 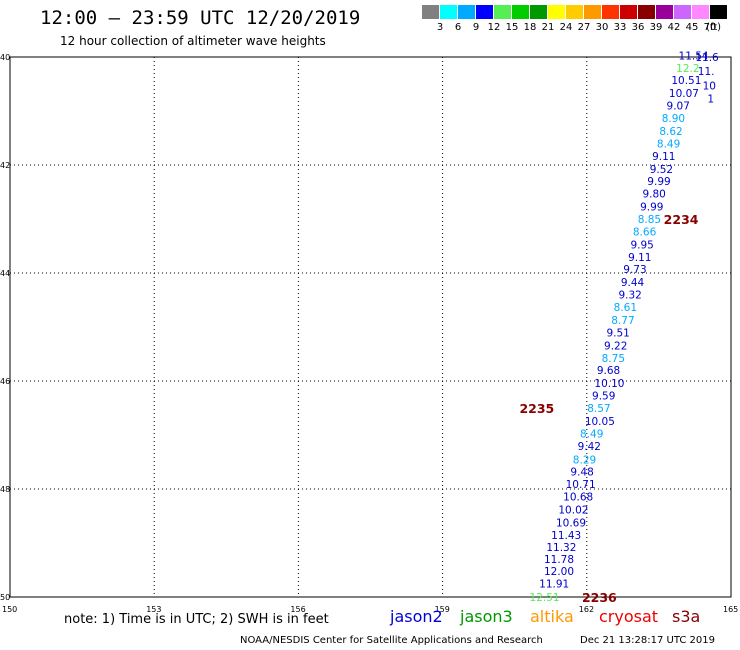 What do you see at coordinates (710, 27) in the screenshot?
I see `legend-label: 70` at bounding box center [710, 27].